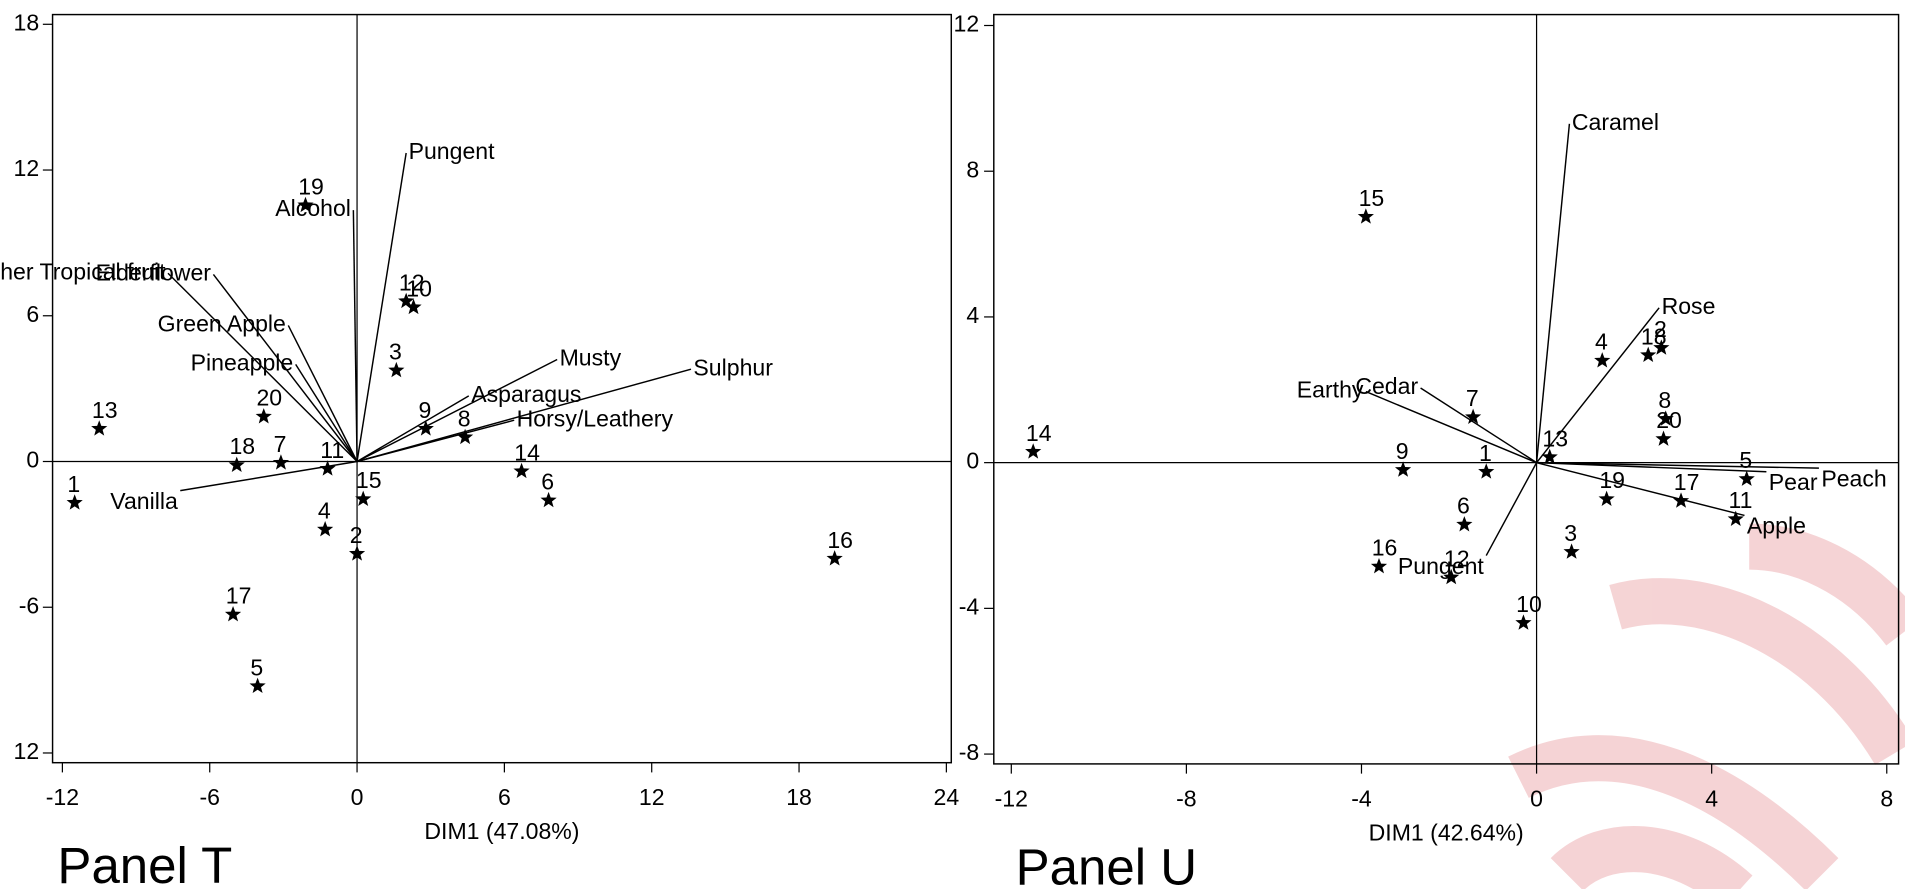  What do you see at coordinates (27, 751) in the screenshot?
I see `y-tick-label: 12` at bounding box center [27, 751].